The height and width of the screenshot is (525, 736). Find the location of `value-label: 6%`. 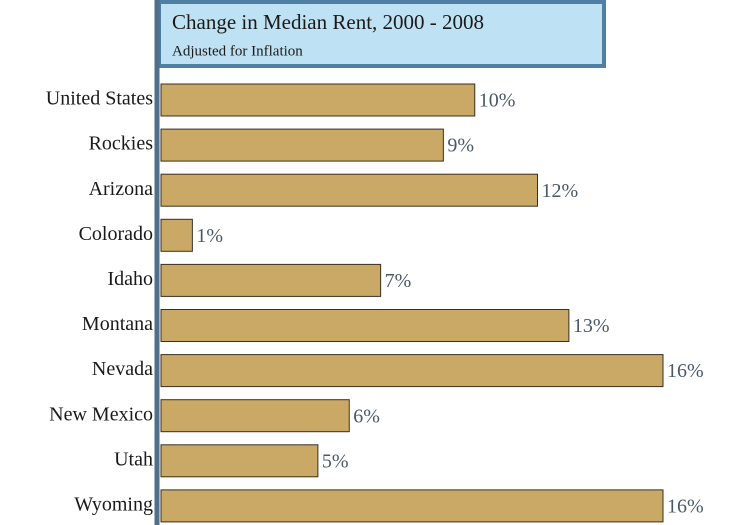

value-label: 6% is located at coordinates (366, 416).